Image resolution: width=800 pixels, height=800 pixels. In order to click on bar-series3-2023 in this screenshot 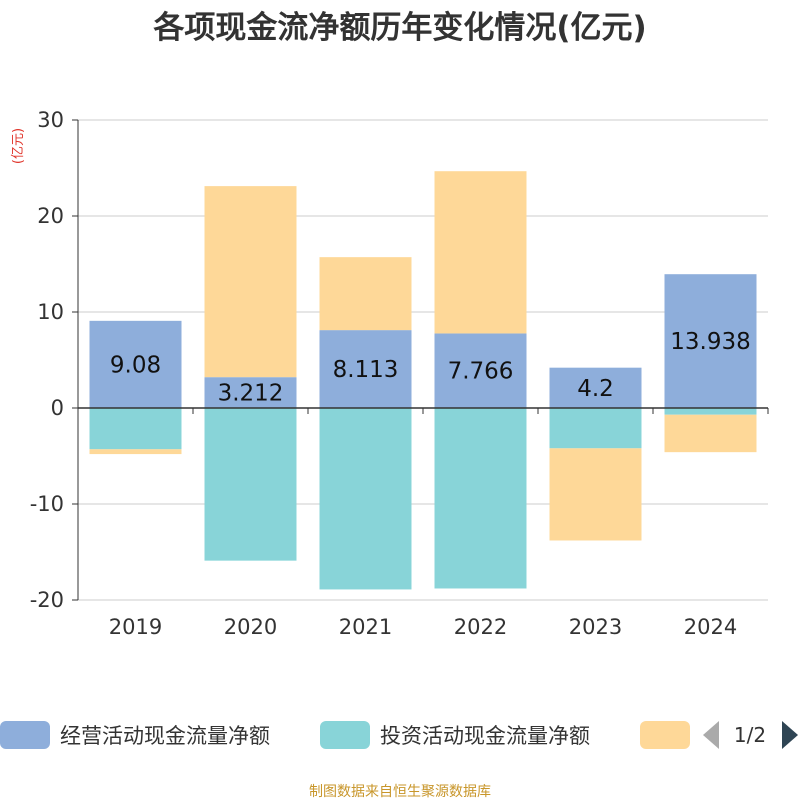, I will do `click(595, 494)`.